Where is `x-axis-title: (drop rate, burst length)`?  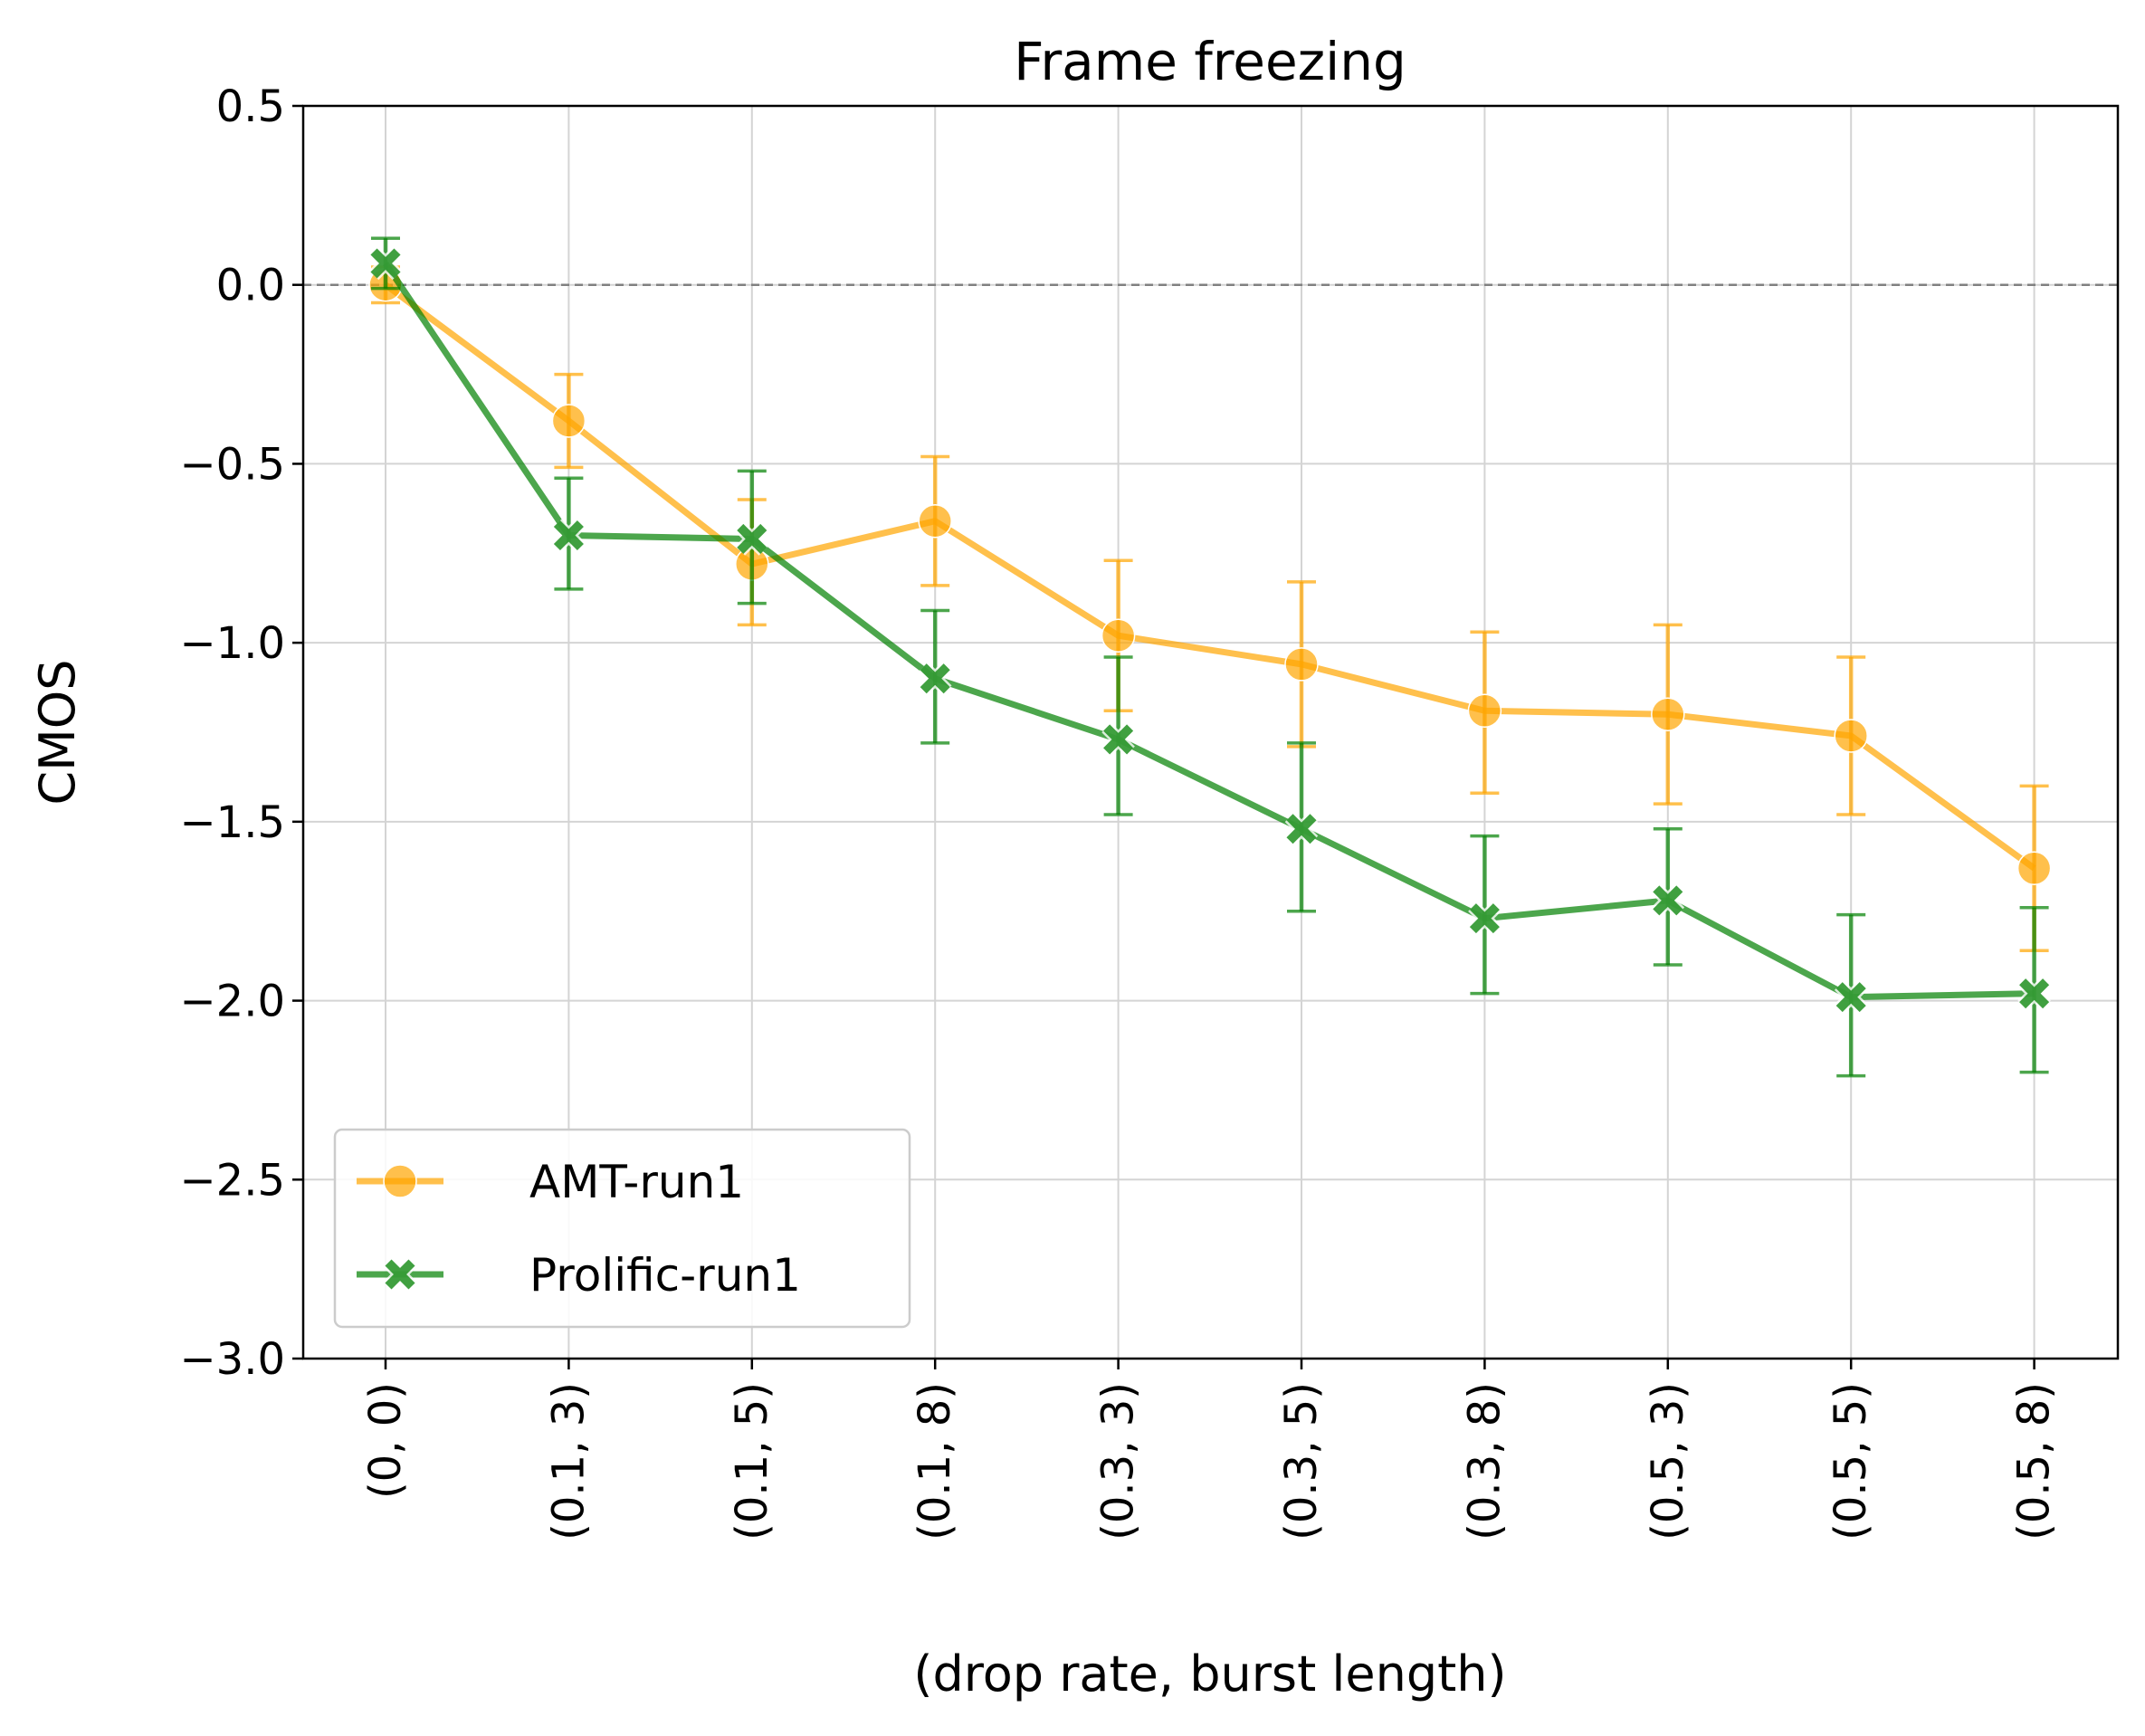 x-axis-title: (drop rate, burst length) is located at coordinates (1209, 1674).